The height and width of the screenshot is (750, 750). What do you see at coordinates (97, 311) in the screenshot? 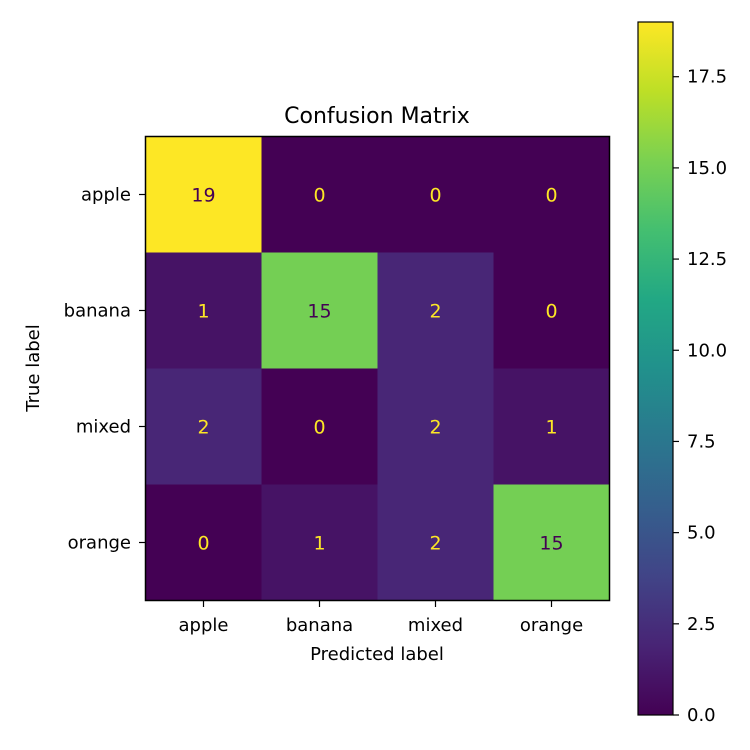
I see `y-tick-label: banana` at bounding box center [97, 311].